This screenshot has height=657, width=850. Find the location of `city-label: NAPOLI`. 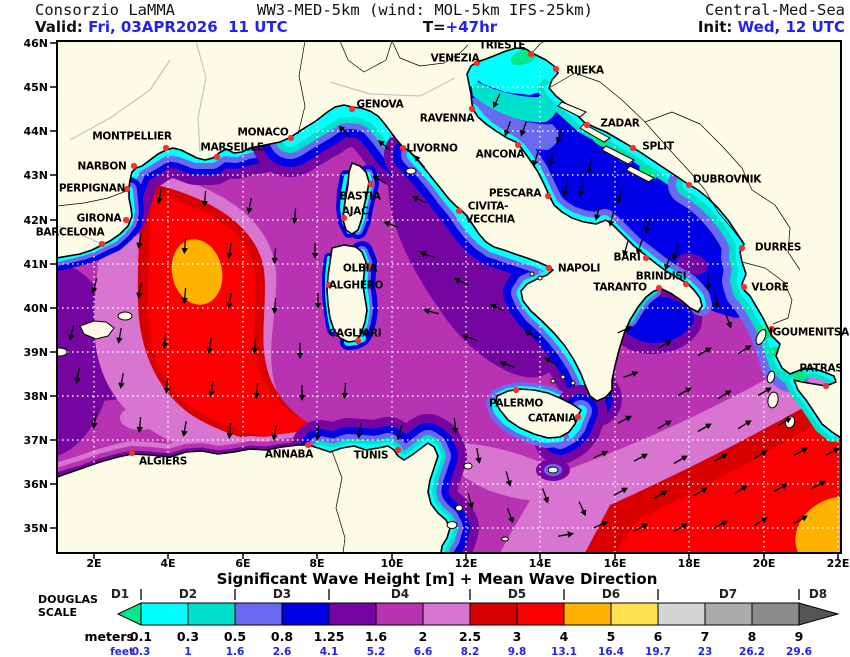

city-label: NAPOLI is located at coordinates (579, 269).